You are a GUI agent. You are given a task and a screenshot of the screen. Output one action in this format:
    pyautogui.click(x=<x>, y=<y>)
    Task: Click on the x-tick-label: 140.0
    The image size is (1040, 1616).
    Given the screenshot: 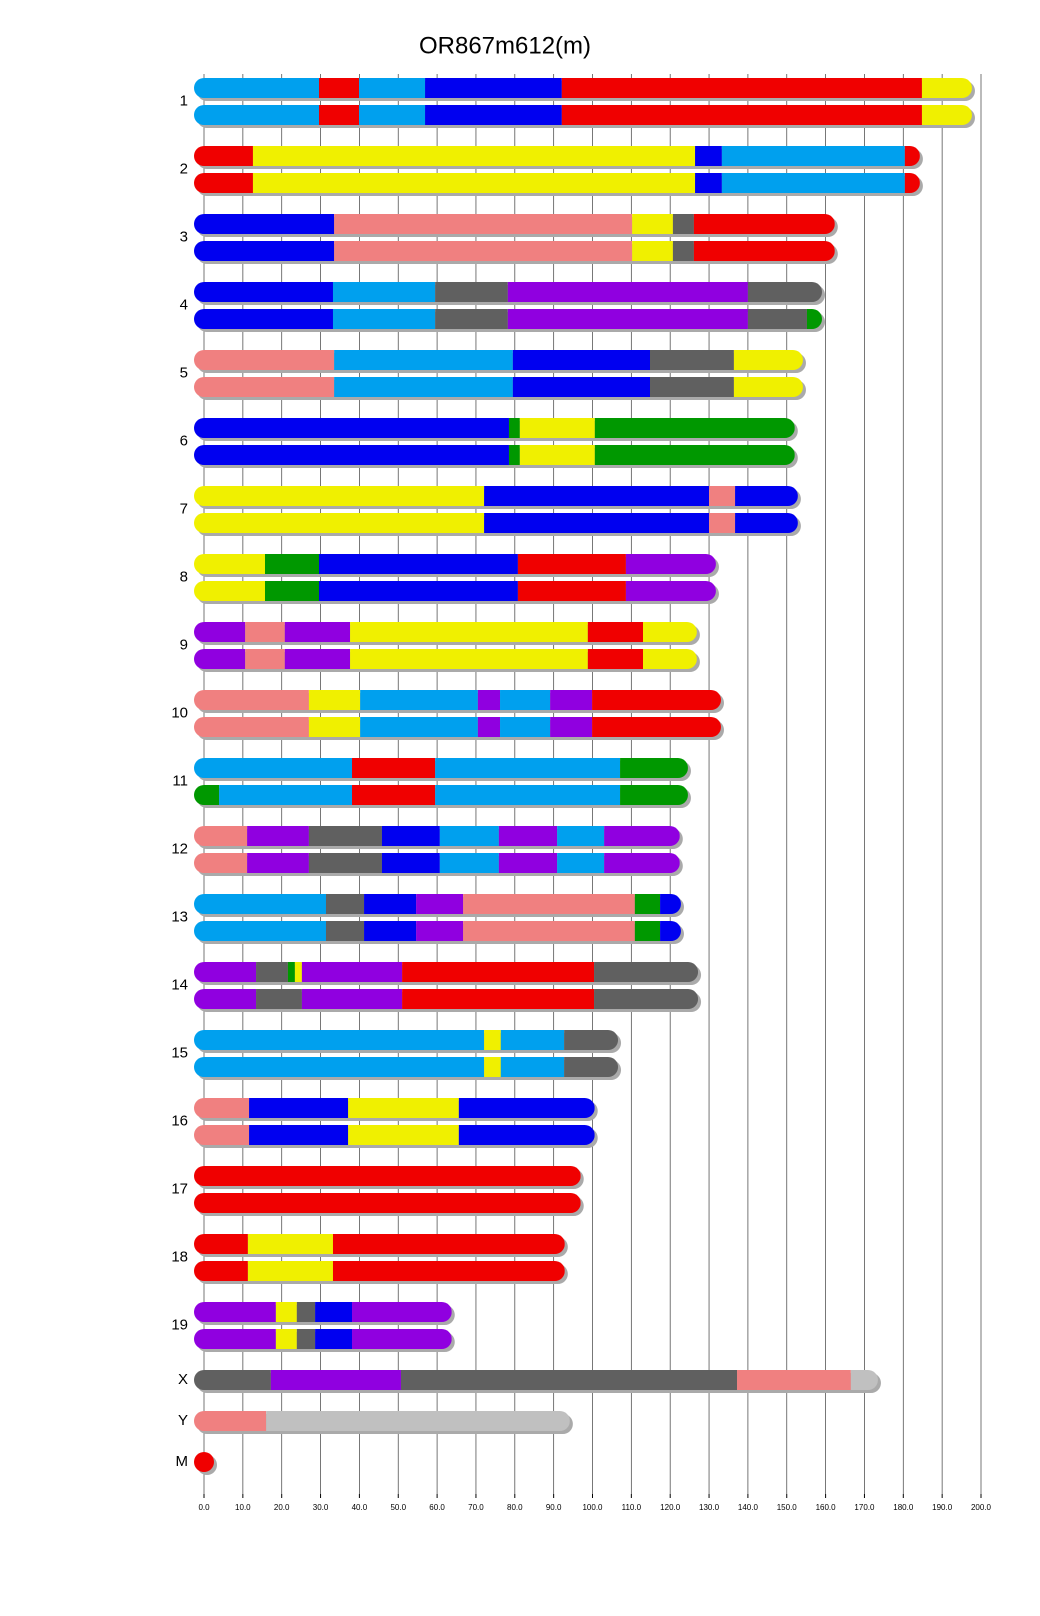 What is the action you would take?
    pyautogui.click(x=748, y=1507)
    